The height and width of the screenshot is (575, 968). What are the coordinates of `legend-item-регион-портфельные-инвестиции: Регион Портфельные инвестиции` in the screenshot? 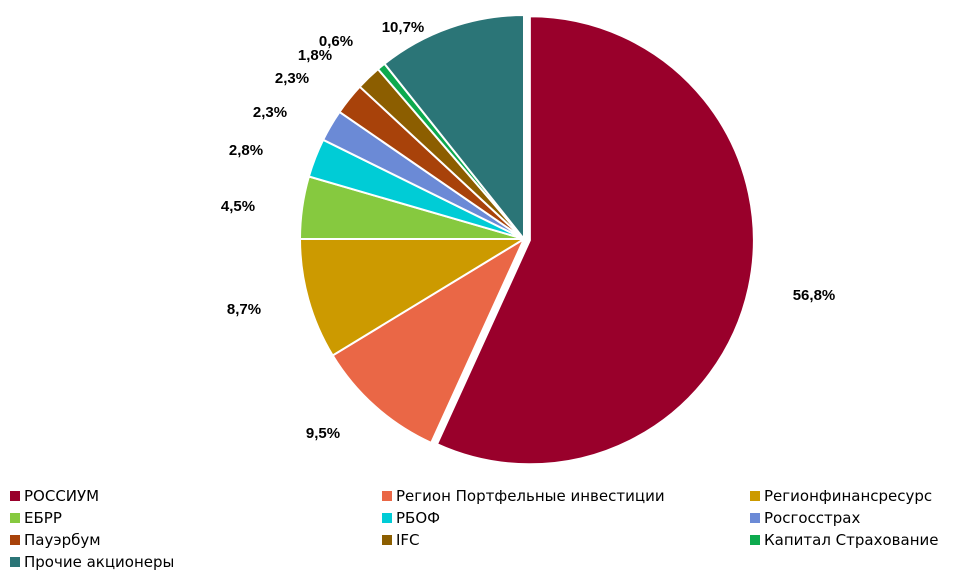 It's located at (523, 496).